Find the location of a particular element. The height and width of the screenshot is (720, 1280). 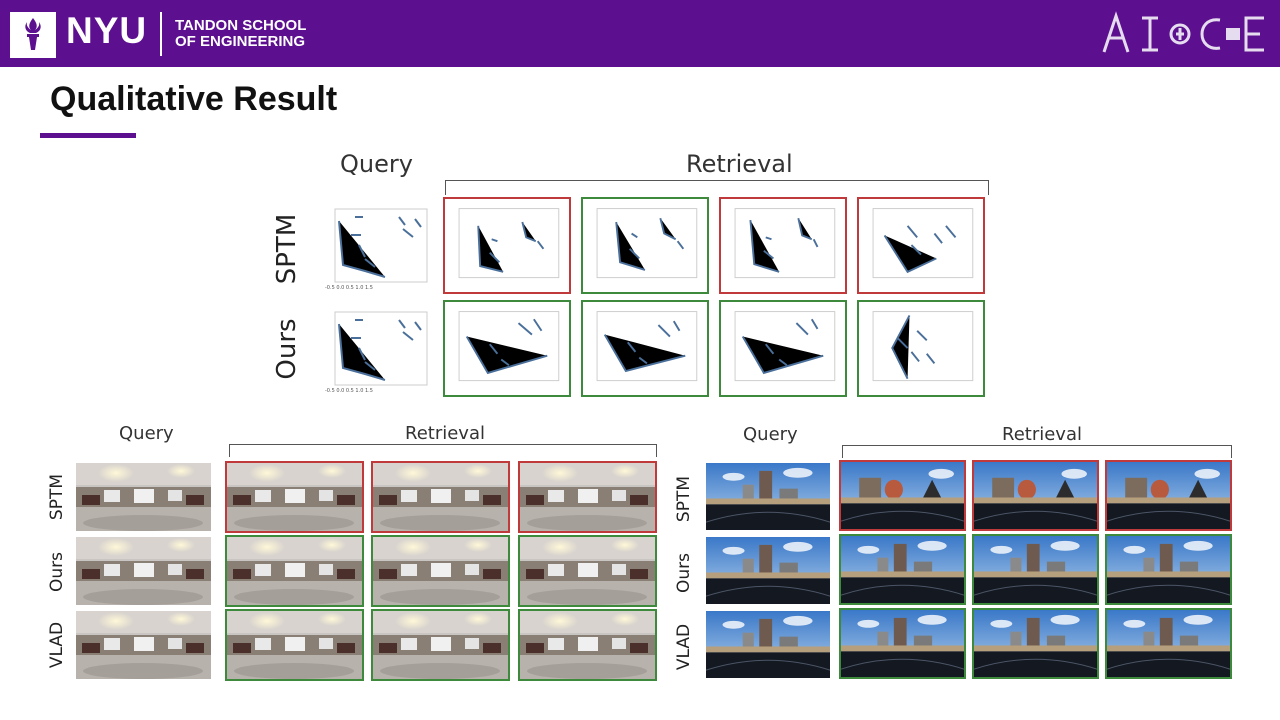

indoor-query-label: Query is located at coordinates (146, 433).